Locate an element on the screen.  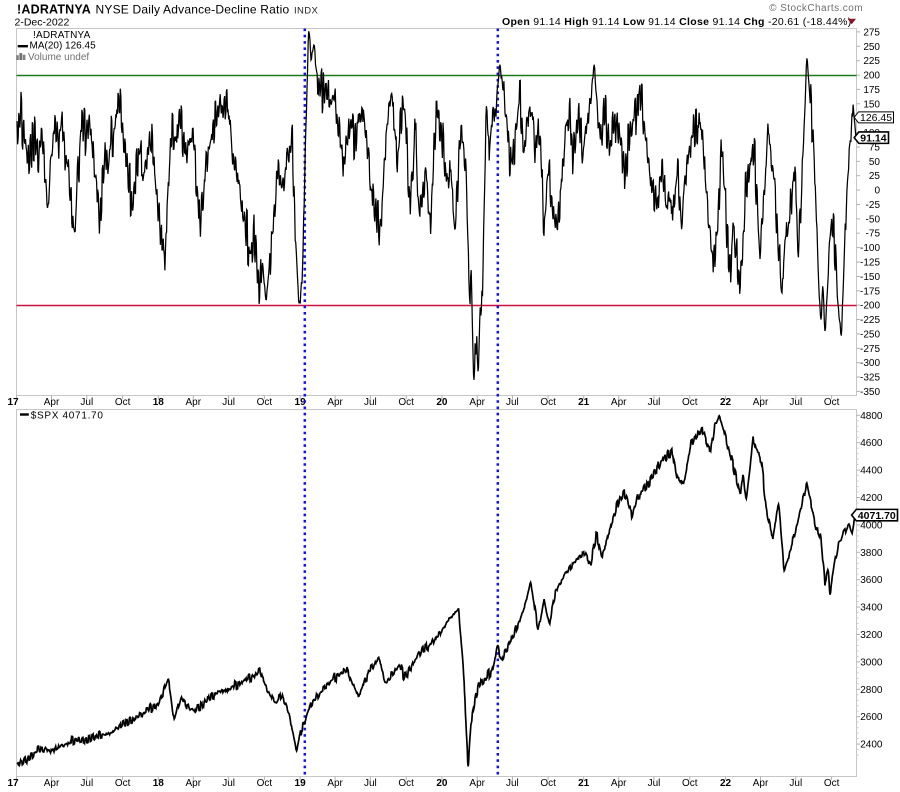
svg-text: 4071.70 is located at coordinates (877, 516).